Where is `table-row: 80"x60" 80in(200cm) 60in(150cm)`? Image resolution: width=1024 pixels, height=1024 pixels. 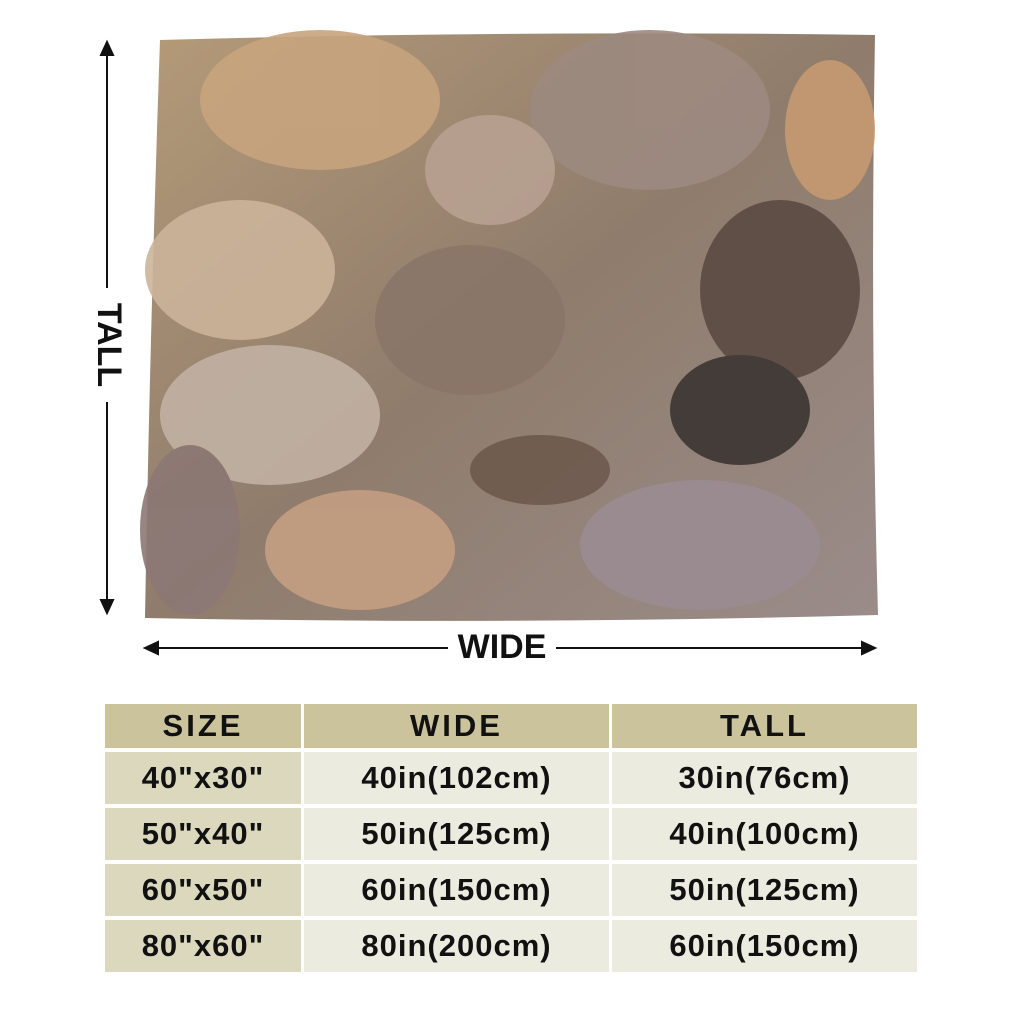
table-row: 80"x60" 80in(200cm) 60in(150cm) is located at coordinates (511, 946).